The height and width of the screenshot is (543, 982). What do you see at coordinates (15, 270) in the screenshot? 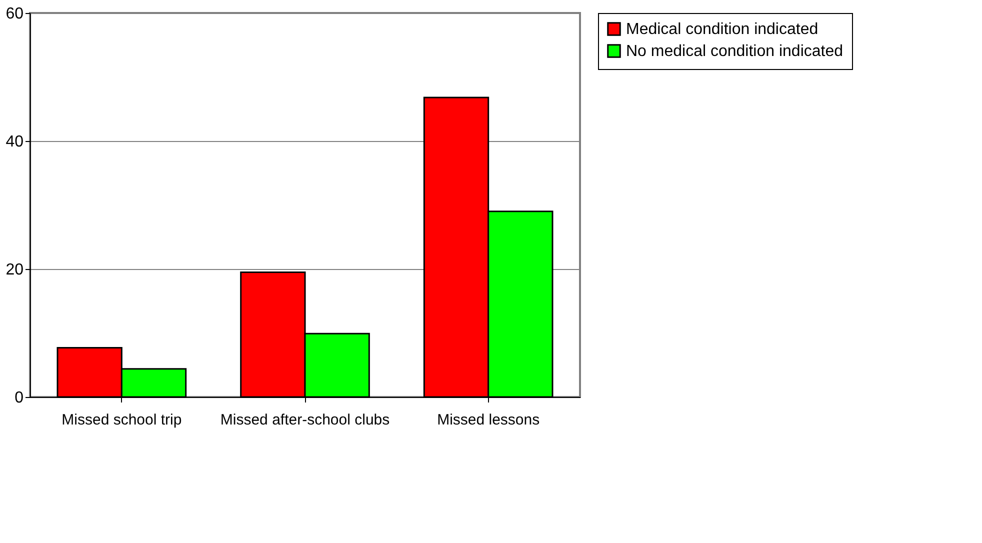
I see `y-tick-label: 20` at bounding box center [15, 270].